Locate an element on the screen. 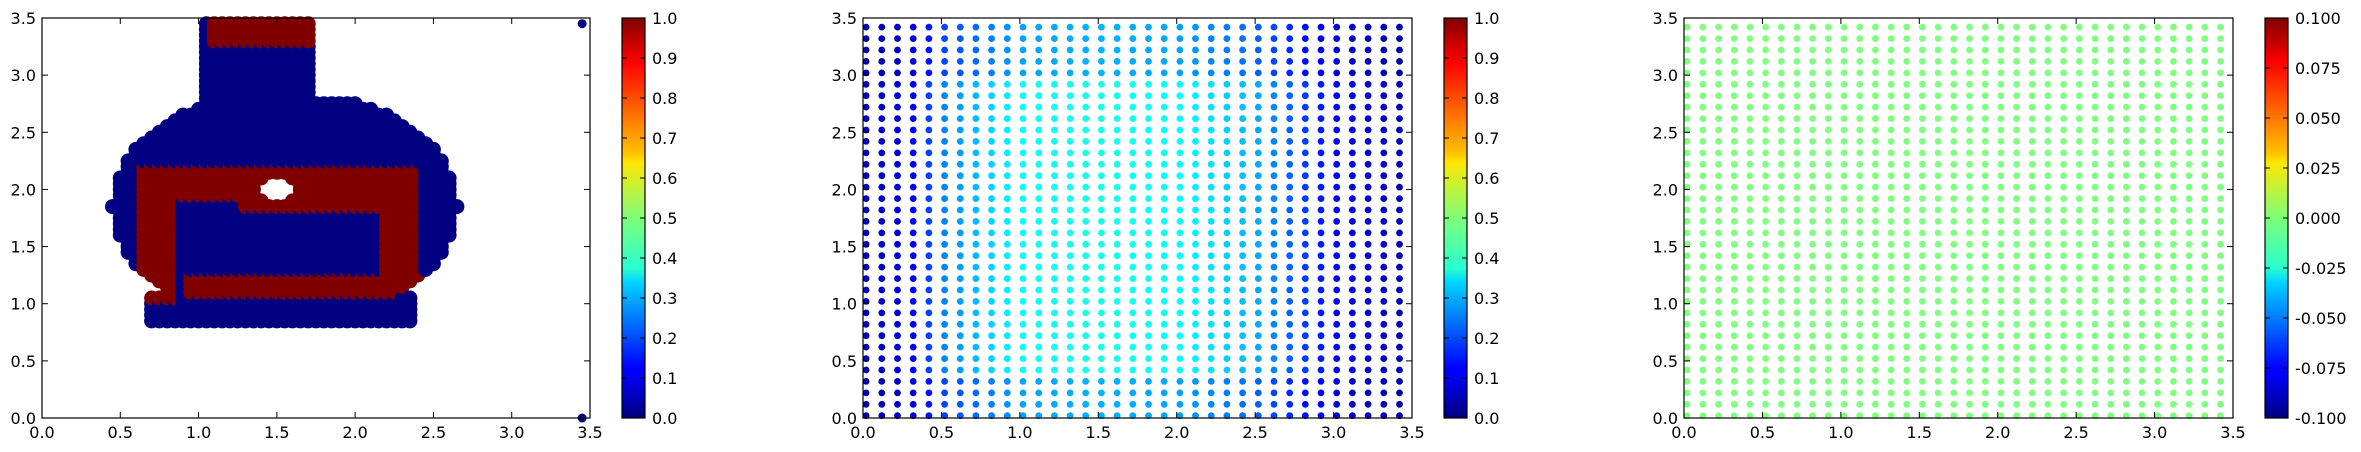 Image resolution: width=2361 pixels, height=452 pixels. colorbar-tick-label: 0.5 is located at coordinates (1486, 218).